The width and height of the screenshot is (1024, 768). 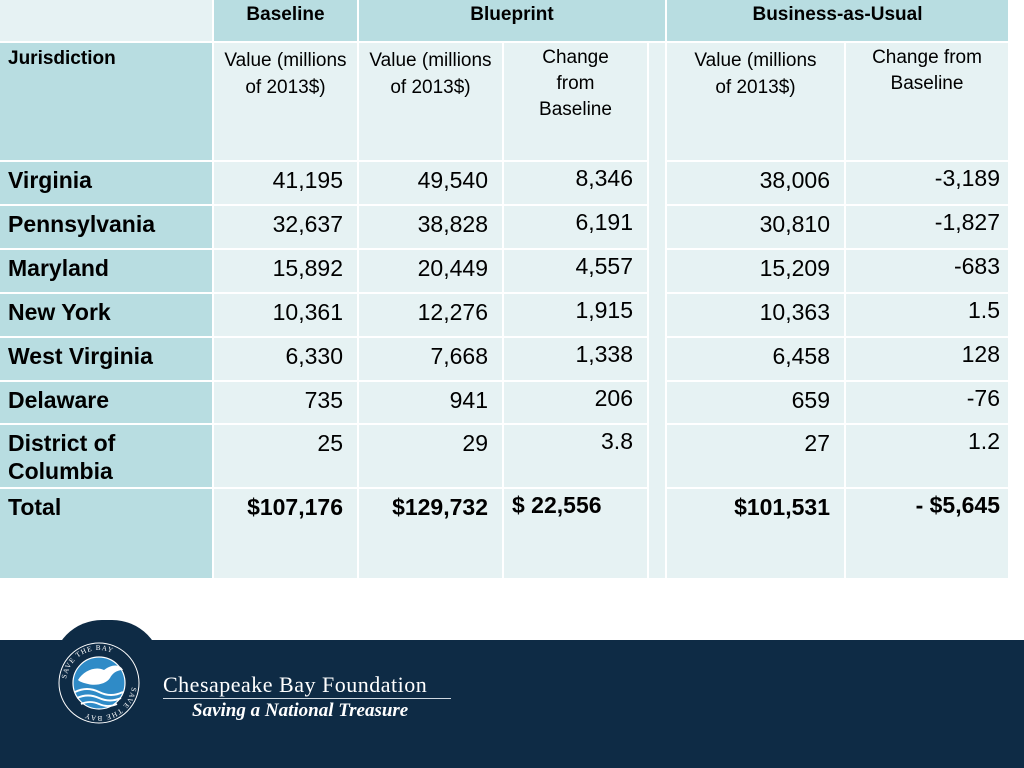 I want to click on total-blueprint-value: $129,732, so click(x=430, y=533).